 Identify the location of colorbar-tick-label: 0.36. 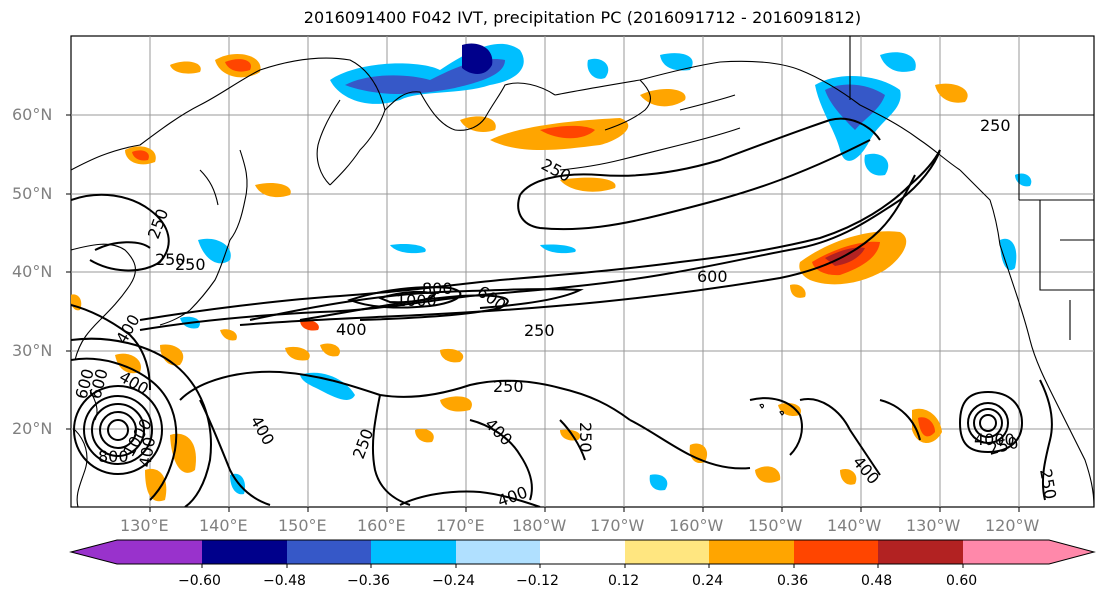
(793, 581).